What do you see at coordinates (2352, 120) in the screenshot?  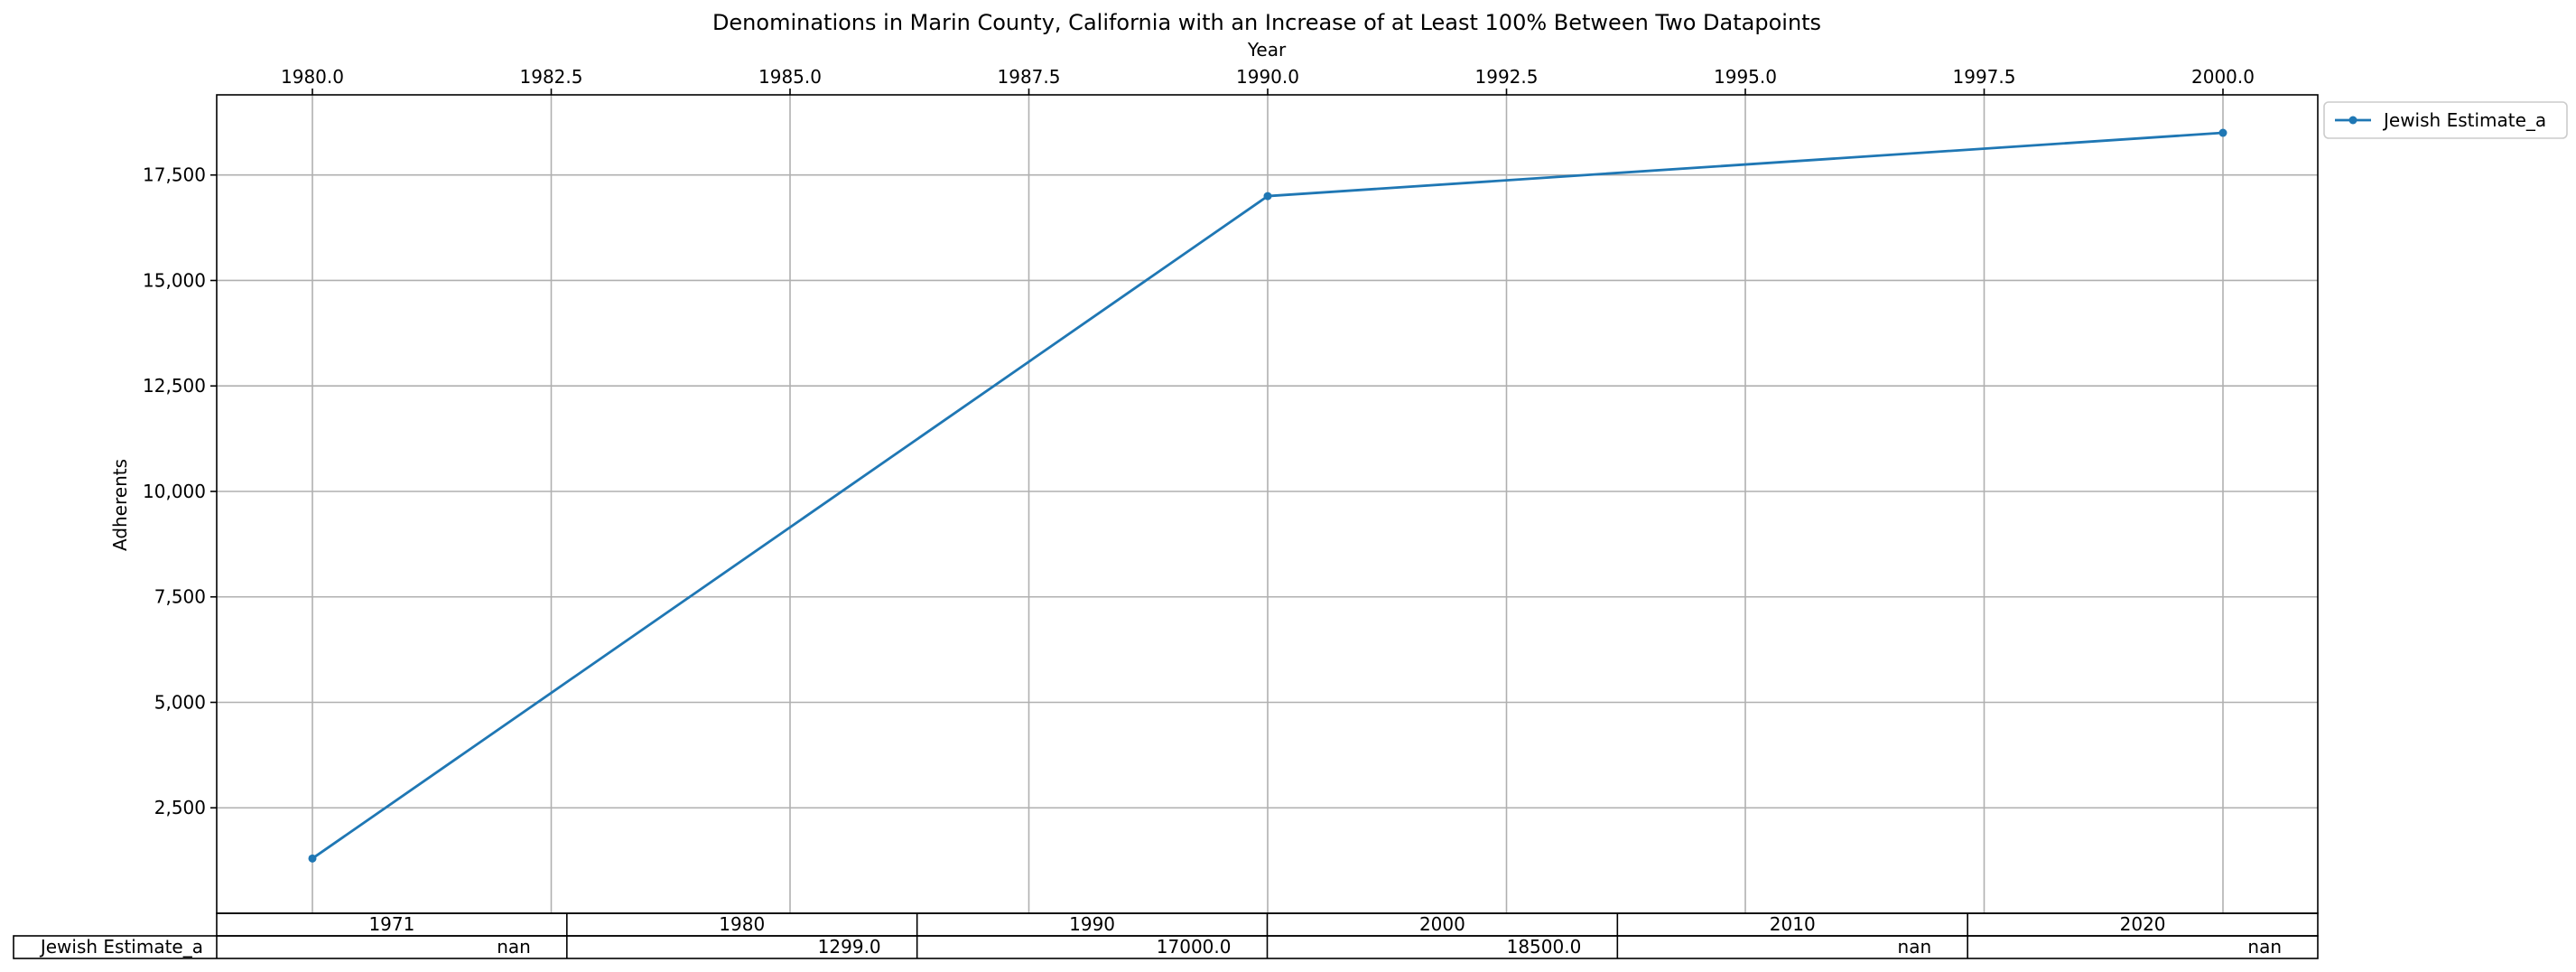 I see `legend-marker` at bounding box center [2352, 120].